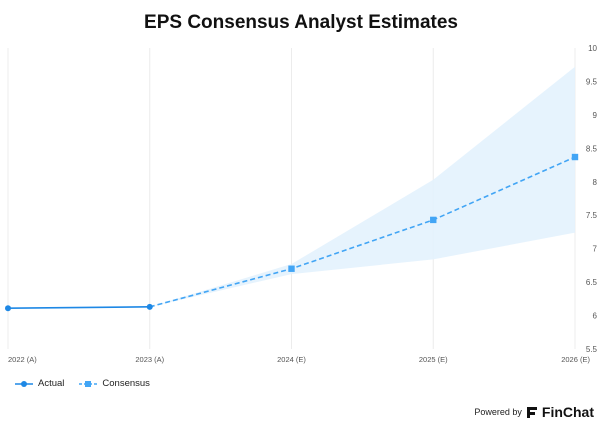 The height and width of the screenshot is (426, 602). I want to click on y-tick-label: 7.5, so click(592, 215).